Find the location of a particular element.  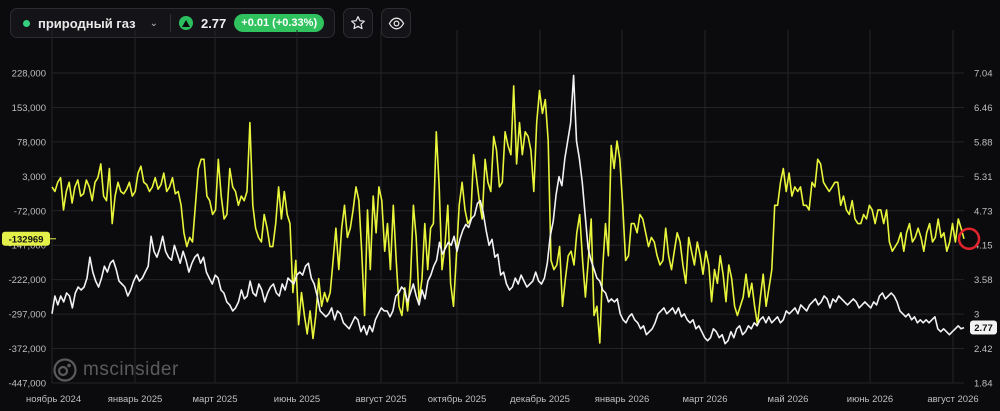

left-tick-label: -222,000 is located at coordinates (27, 280).